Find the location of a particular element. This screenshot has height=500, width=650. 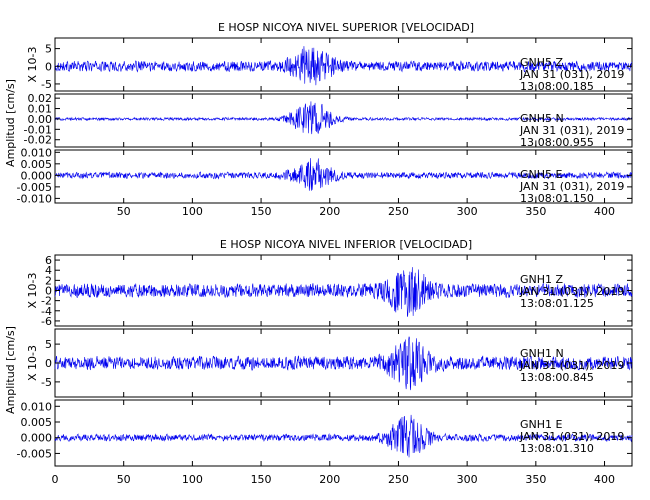

panel-2-trace-1-ytick-label: 2 is located at coordinates (48, 280).